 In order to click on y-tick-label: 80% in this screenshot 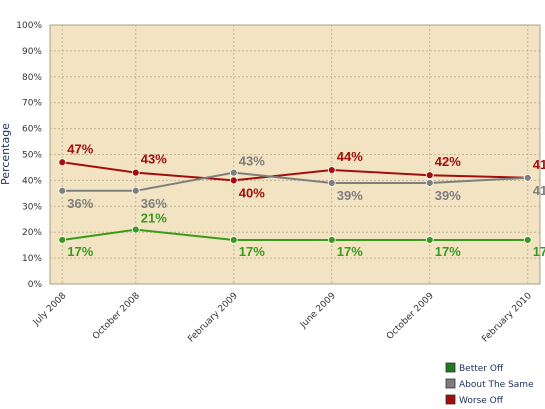, I will do `click(32, 78)`.